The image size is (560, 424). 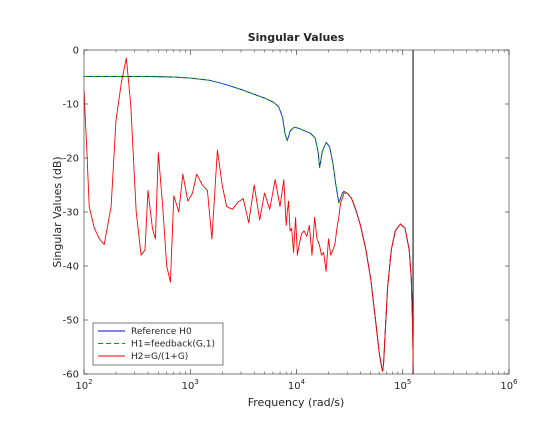 What do you see at coordinates (159, 357) in the screenshot?
I see `legend-label-3: H2=G/(1+G)` at bounding box center [159, 357].